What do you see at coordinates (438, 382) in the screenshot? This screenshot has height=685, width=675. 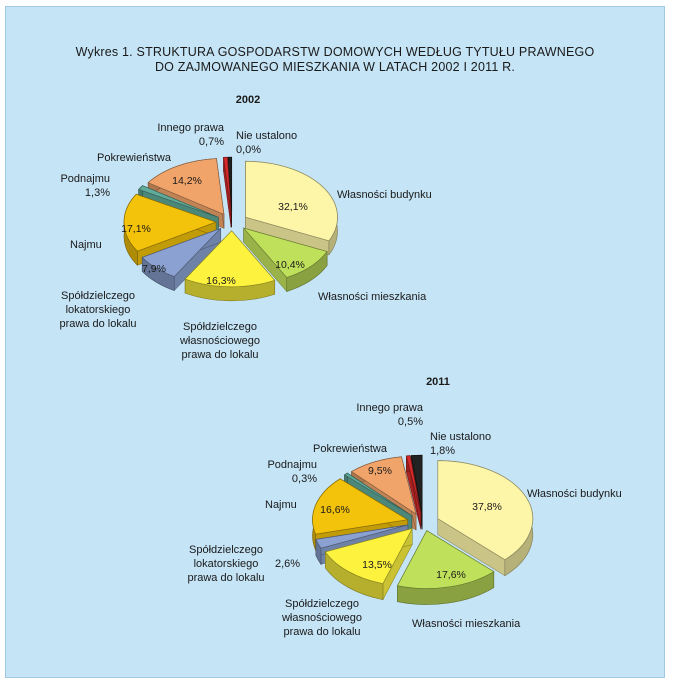 I see `pie-title-2011: 2011` at bounding box center [438, 382].